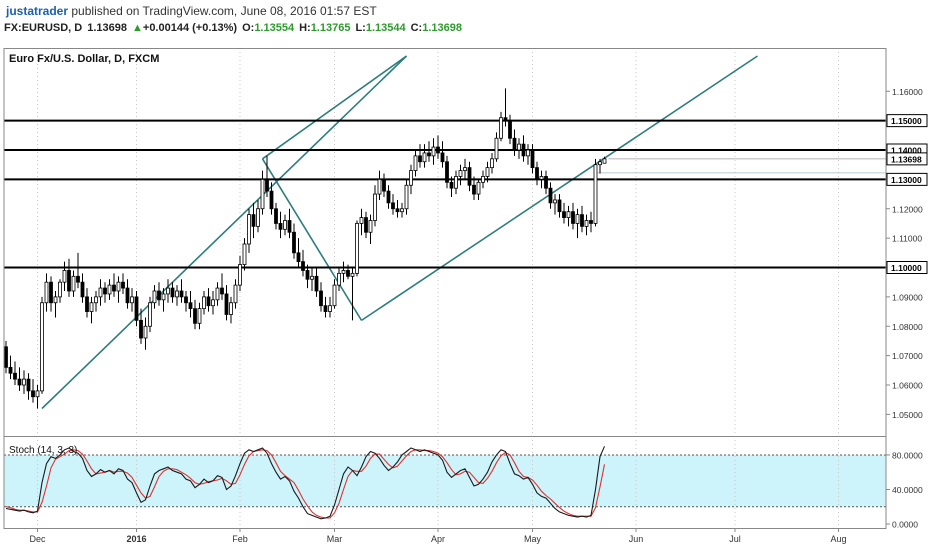  What do you see at coordinates (907, 415) in the screenshot?
I see `price-tick-label: 1.05000` at bounding box center [907, 415].